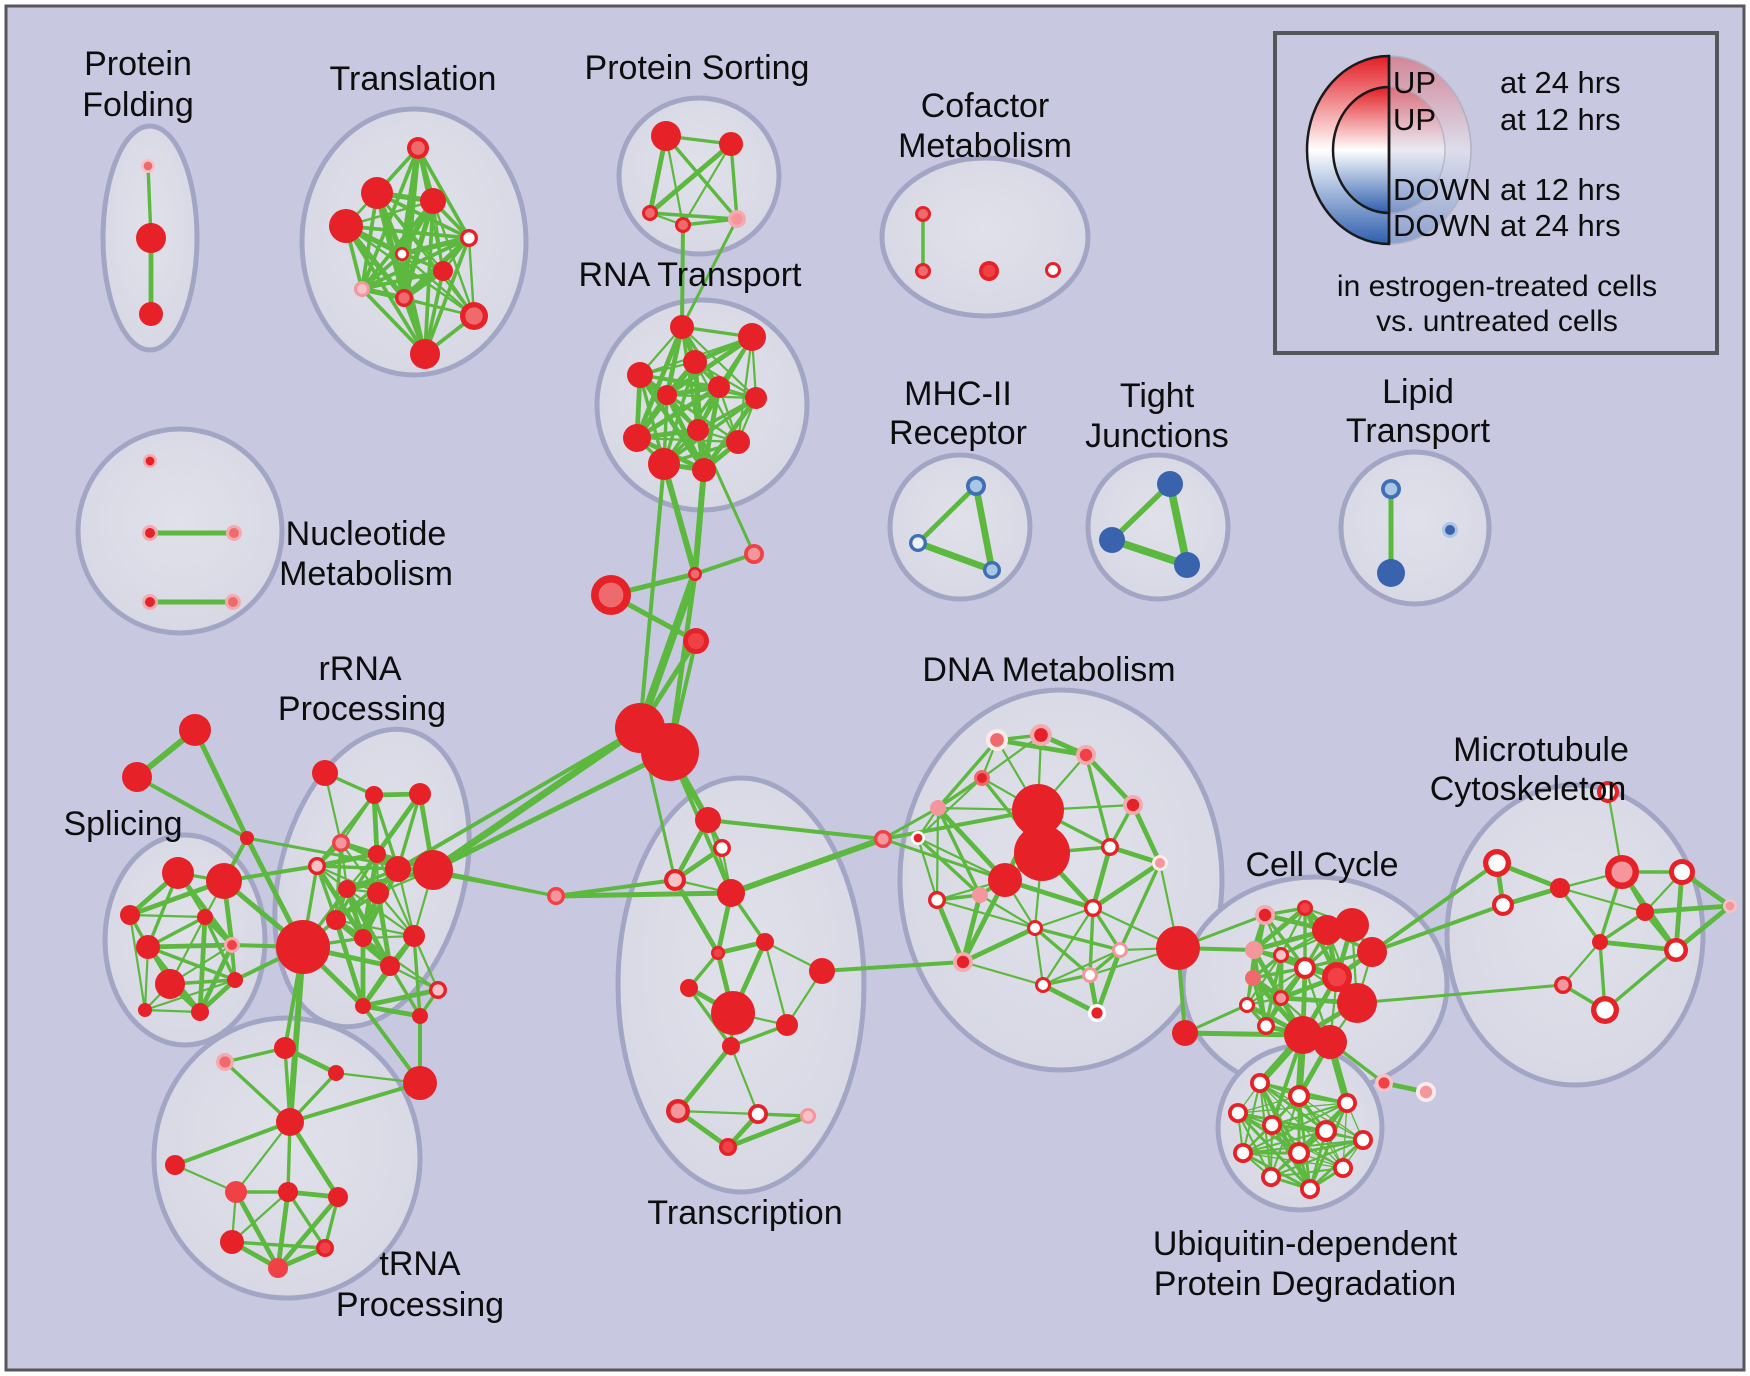  Describe the element at coordinates (960, 527) in the screenshot. I see `cluster-mhc-ii-receptor-ellipse` at that location.